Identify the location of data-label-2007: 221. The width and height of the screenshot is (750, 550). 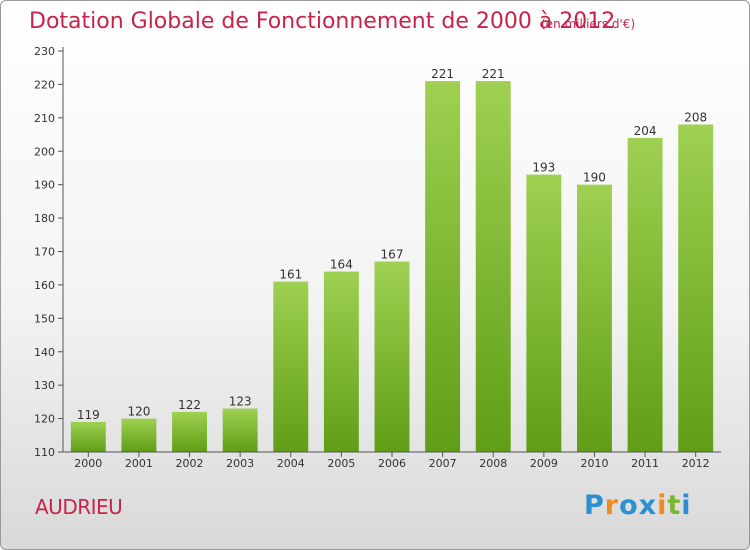
(442, 74).